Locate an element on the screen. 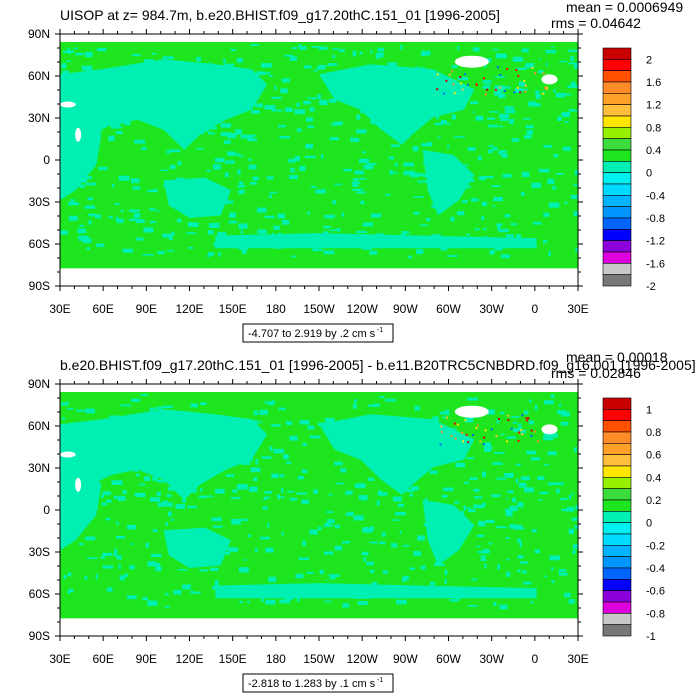 The height and width of the screenshot is (700, 700). colorbar-label: -0.6 is located at coordinates (655, 592).